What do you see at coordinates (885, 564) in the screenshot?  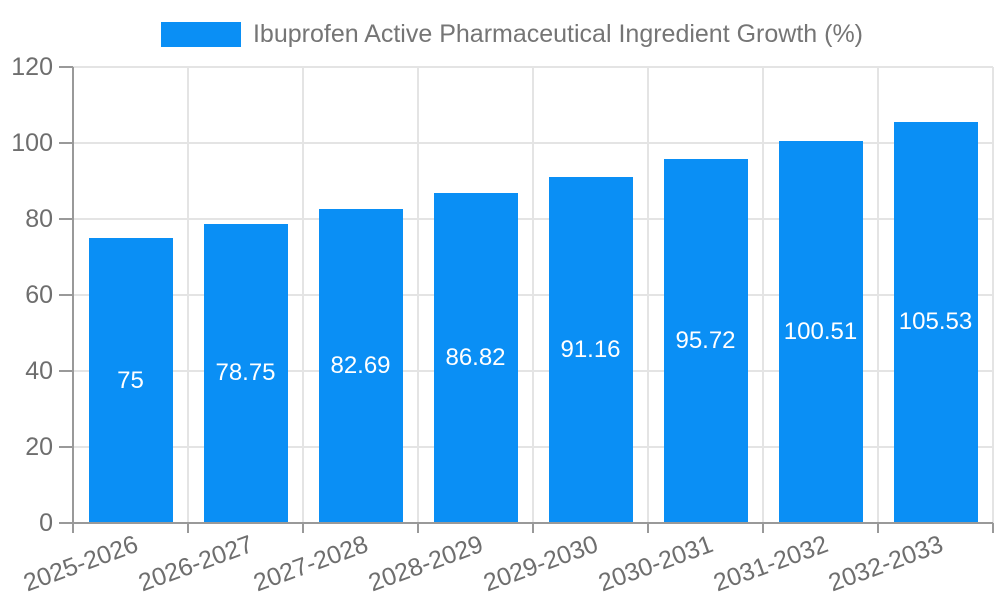 I see `x-axis-label: 2032-2033` at bounding box center [885, 564].